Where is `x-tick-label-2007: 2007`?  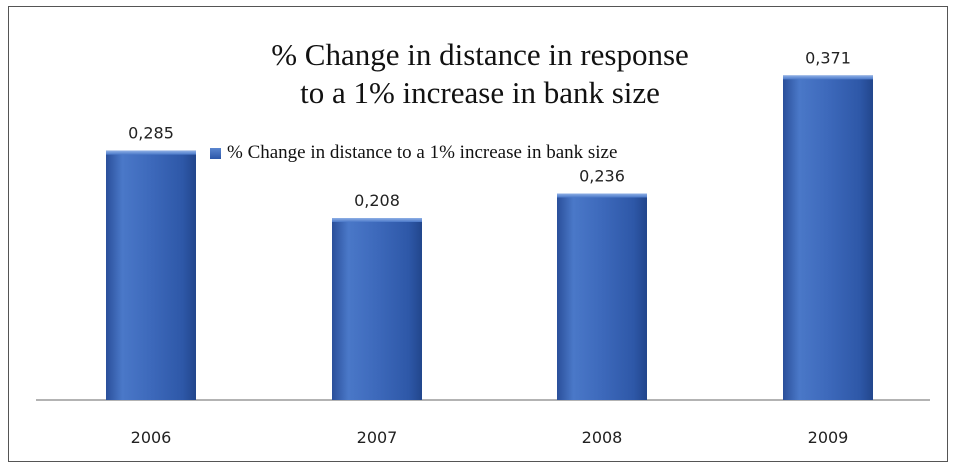
x-tick-label-2007: 2007 is located at coordinates (377, 437).